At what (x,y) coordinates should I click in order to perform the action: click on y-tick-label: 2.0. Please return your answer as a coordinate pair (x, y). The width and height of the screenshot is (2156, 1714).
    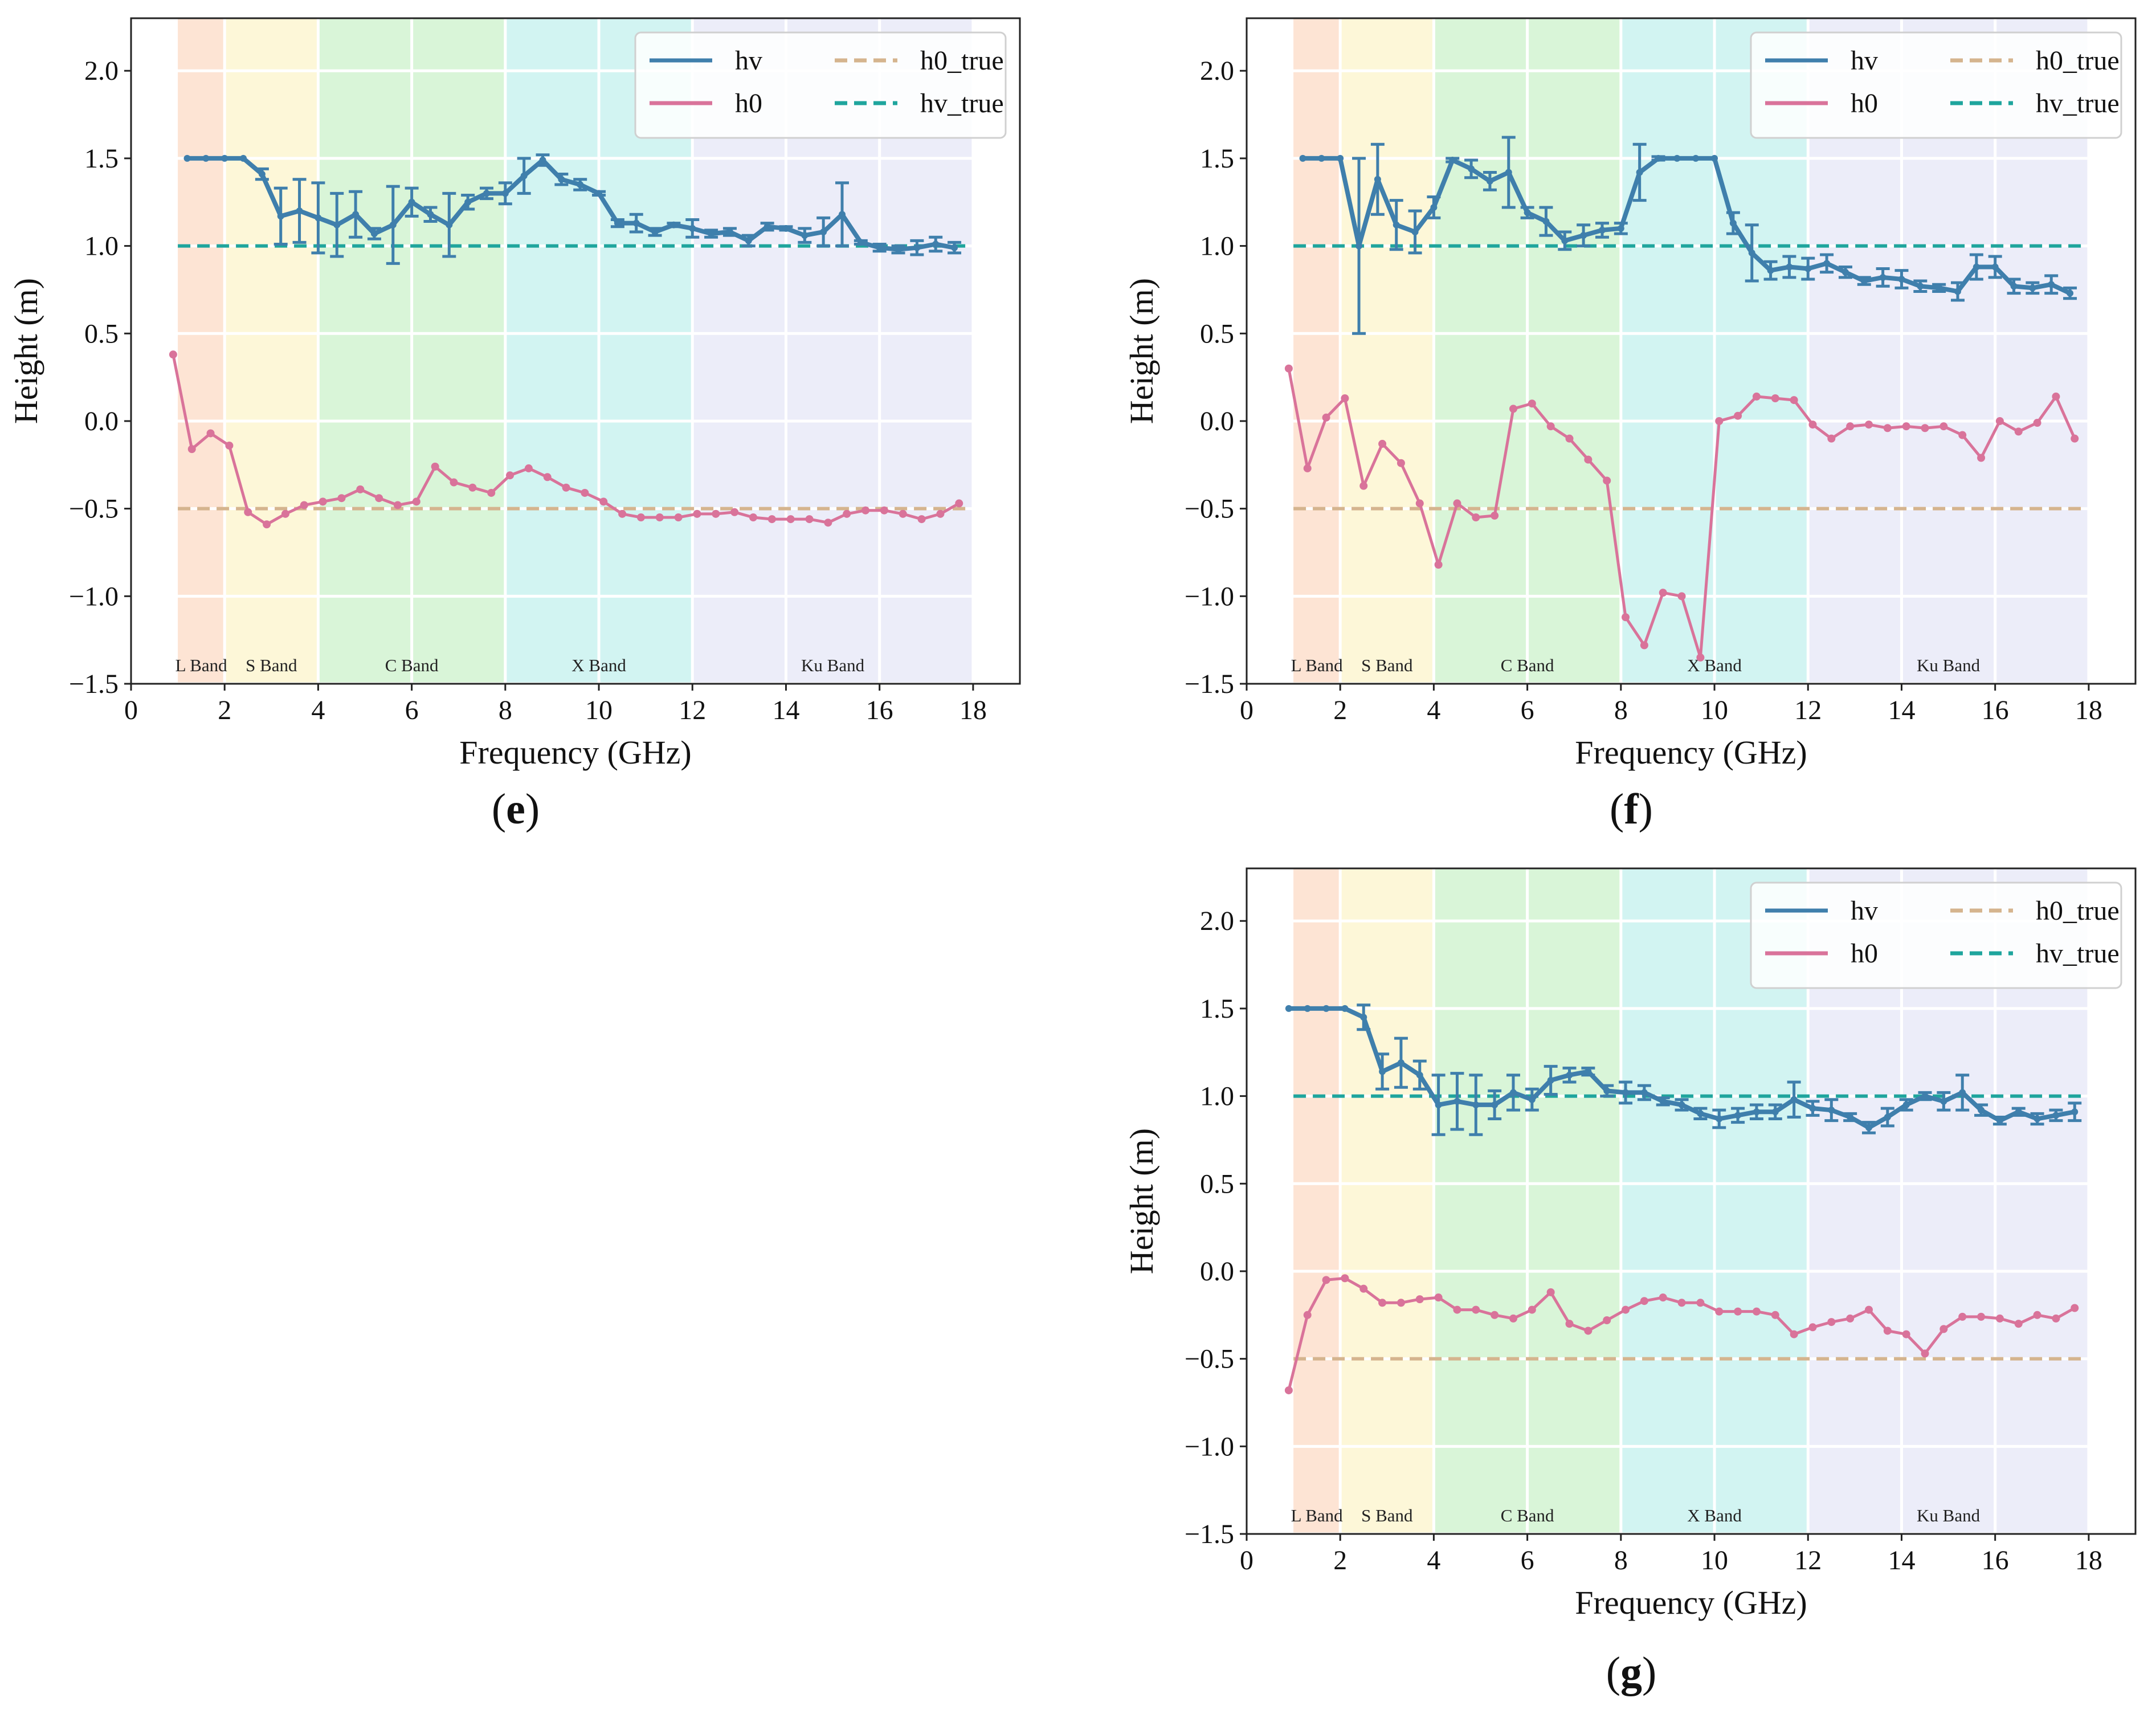
    Looking at the image, I should click on (1217, 71).